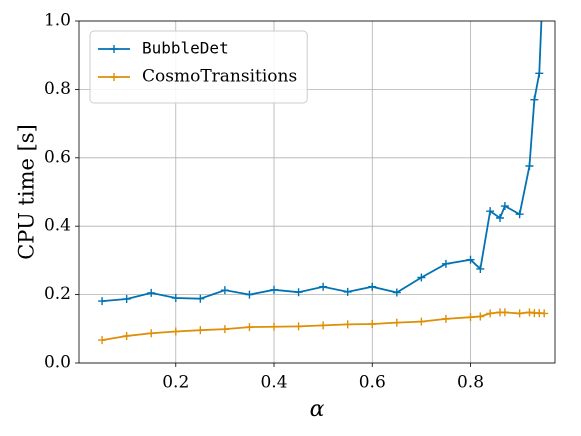  Describe the element at coordinates (470, 383) in the screenshot. I see `x-tick-label: 0.8` at that location.